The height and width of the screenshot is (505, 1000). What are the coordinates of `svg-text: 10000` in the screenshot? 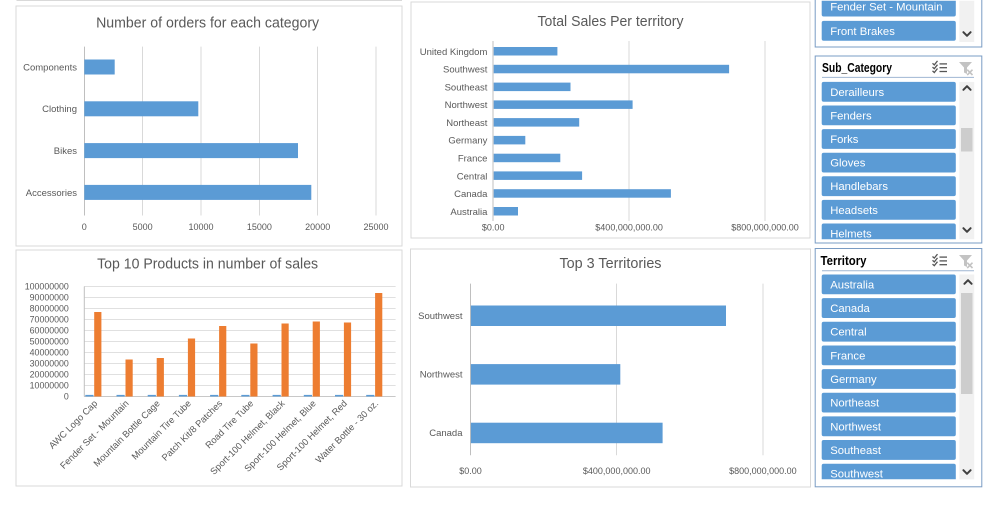 It's located at (200, 227).